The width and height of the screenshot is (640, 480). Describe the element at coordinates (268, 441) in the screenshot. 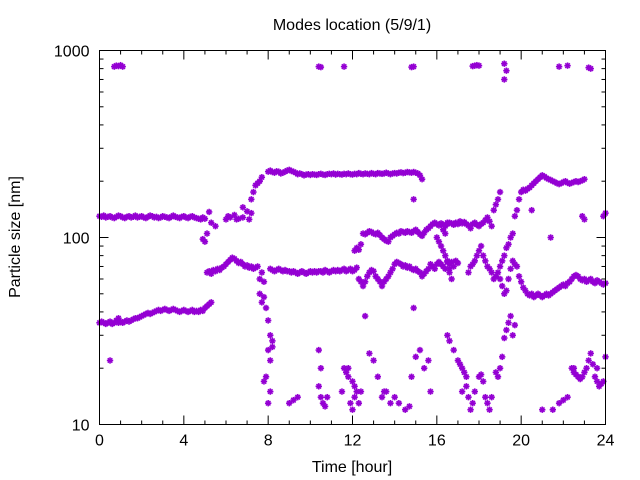

I see `x-tick-label-8: 8` at that location.